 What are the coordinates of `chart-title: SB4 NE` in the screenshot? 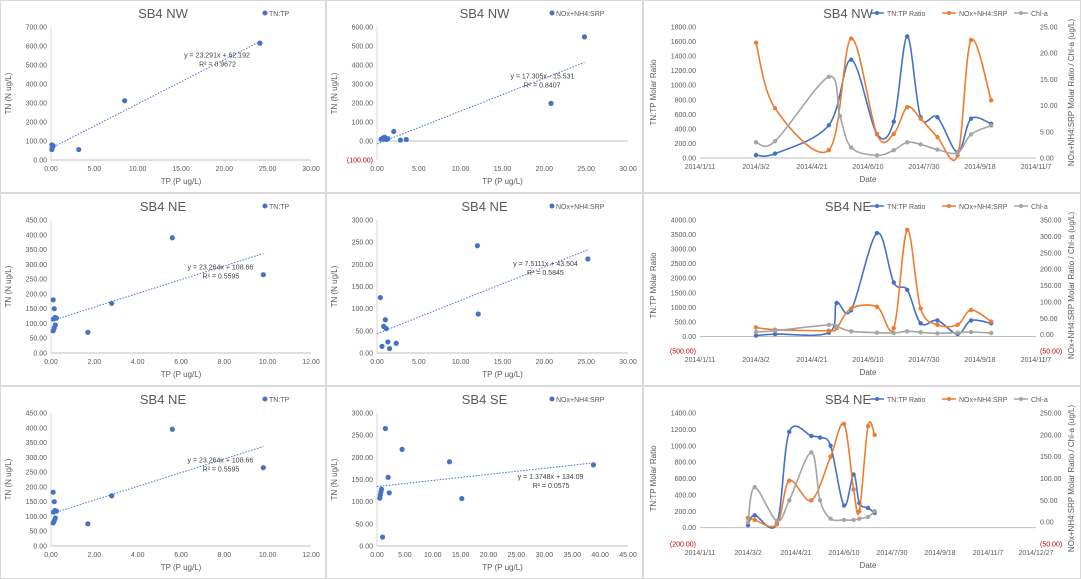 It's located at (484, 206).